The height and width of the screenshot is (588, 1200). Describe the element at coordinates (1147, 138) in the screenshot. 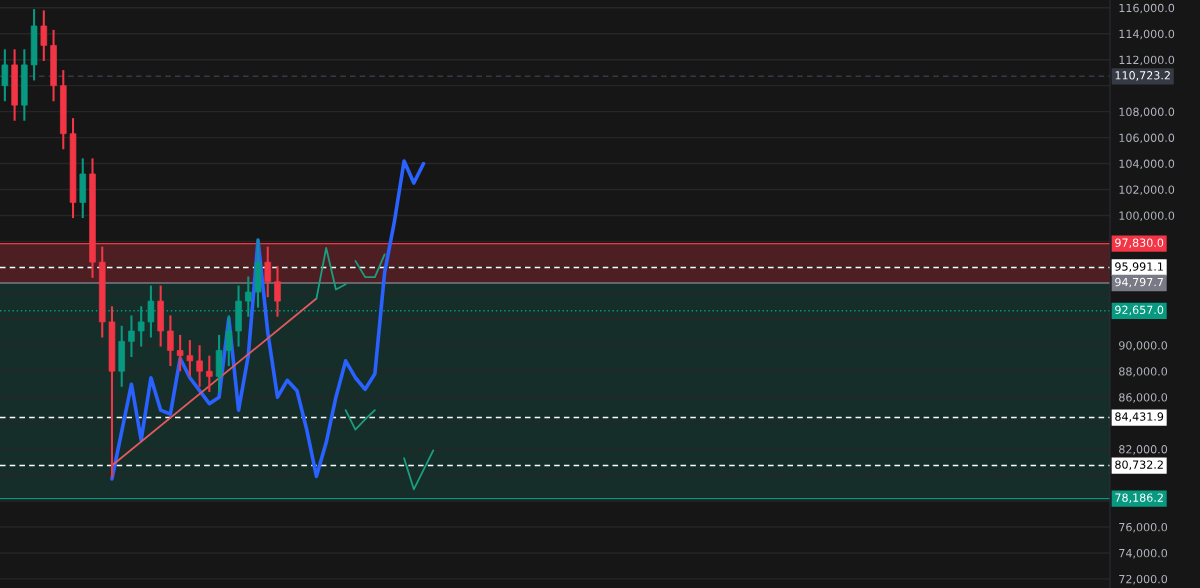

I see `y-tick-label: 106,000.0` at that location.